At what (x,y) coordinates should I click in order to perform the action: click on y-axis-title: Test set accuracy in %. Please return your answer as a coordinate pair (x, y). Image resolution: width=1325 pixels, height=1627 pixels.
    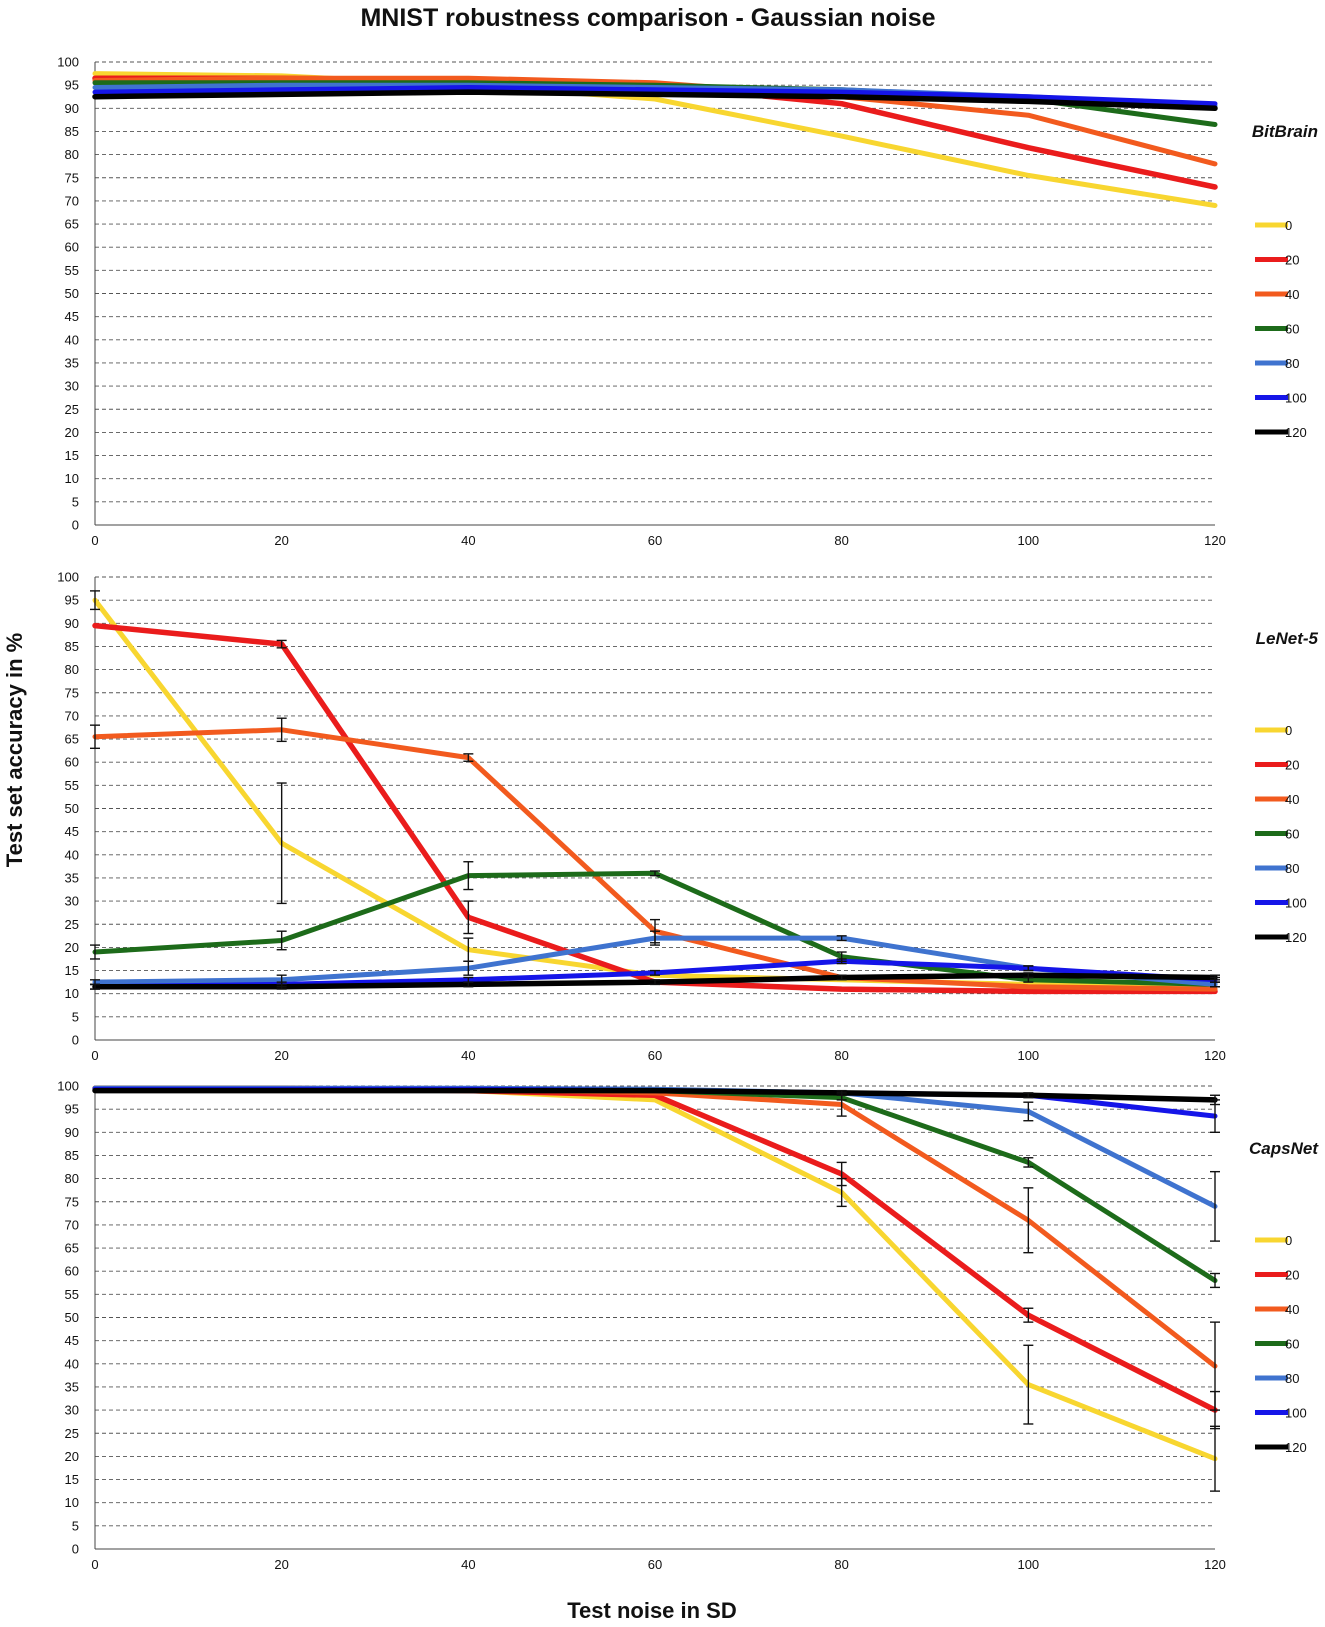
    Looking at the image, I should click on (14, 750).